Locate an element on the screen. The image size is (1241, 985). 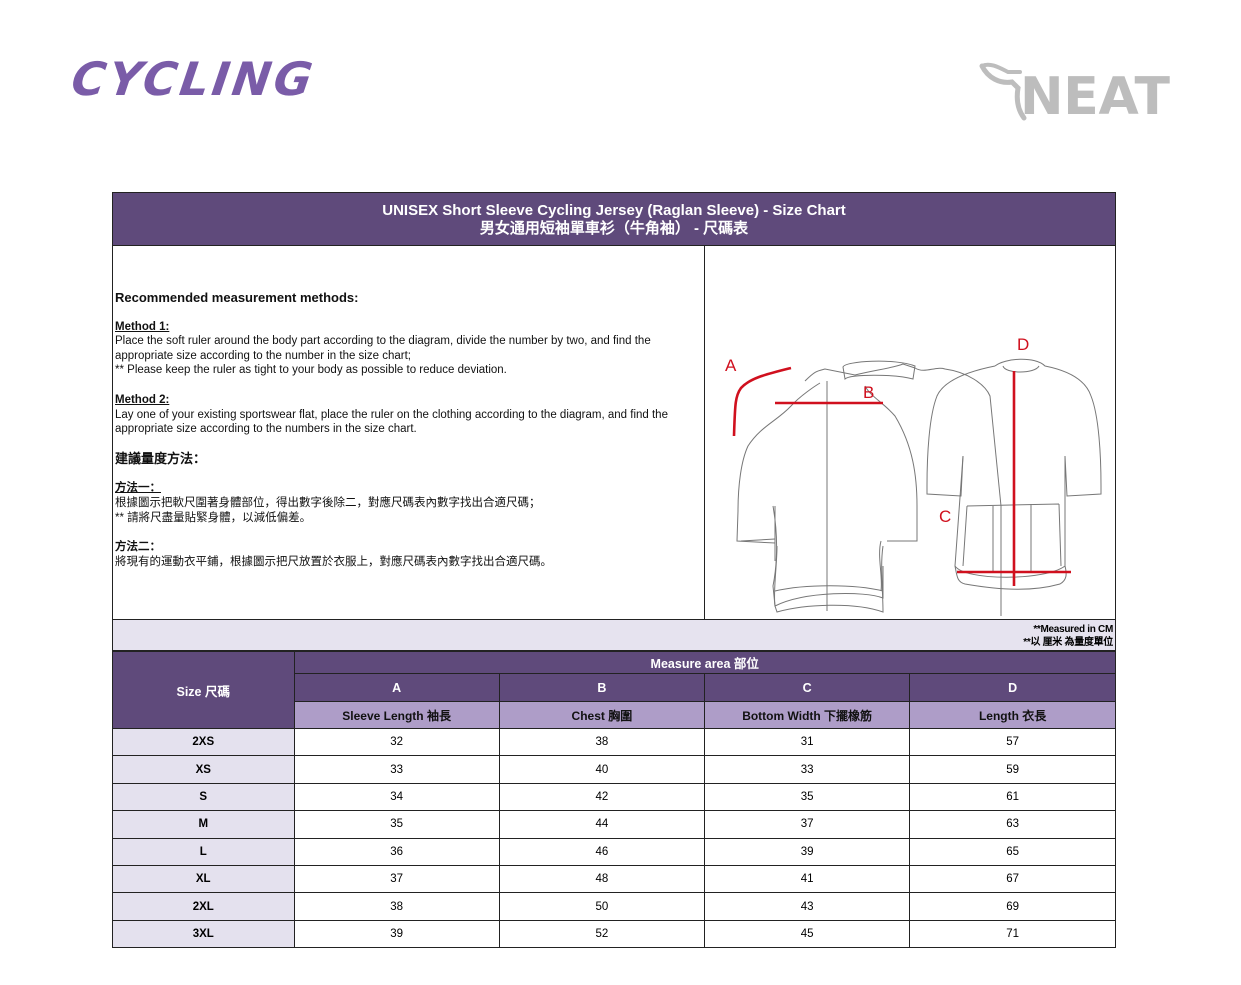
zh-method2-line: 將現有的運動衣平鋪，根據圖示把尺放置於衣服上，對應尺碼表內數字找出合適尺碼。 is located at coordinates (333, 561).